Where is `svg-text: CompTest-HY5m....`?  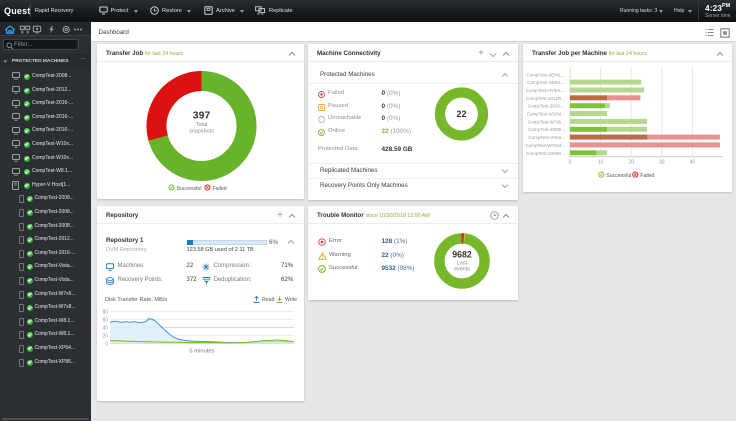 svg-text: CompTest-HY5m.... is located at coordinates (545, 90).